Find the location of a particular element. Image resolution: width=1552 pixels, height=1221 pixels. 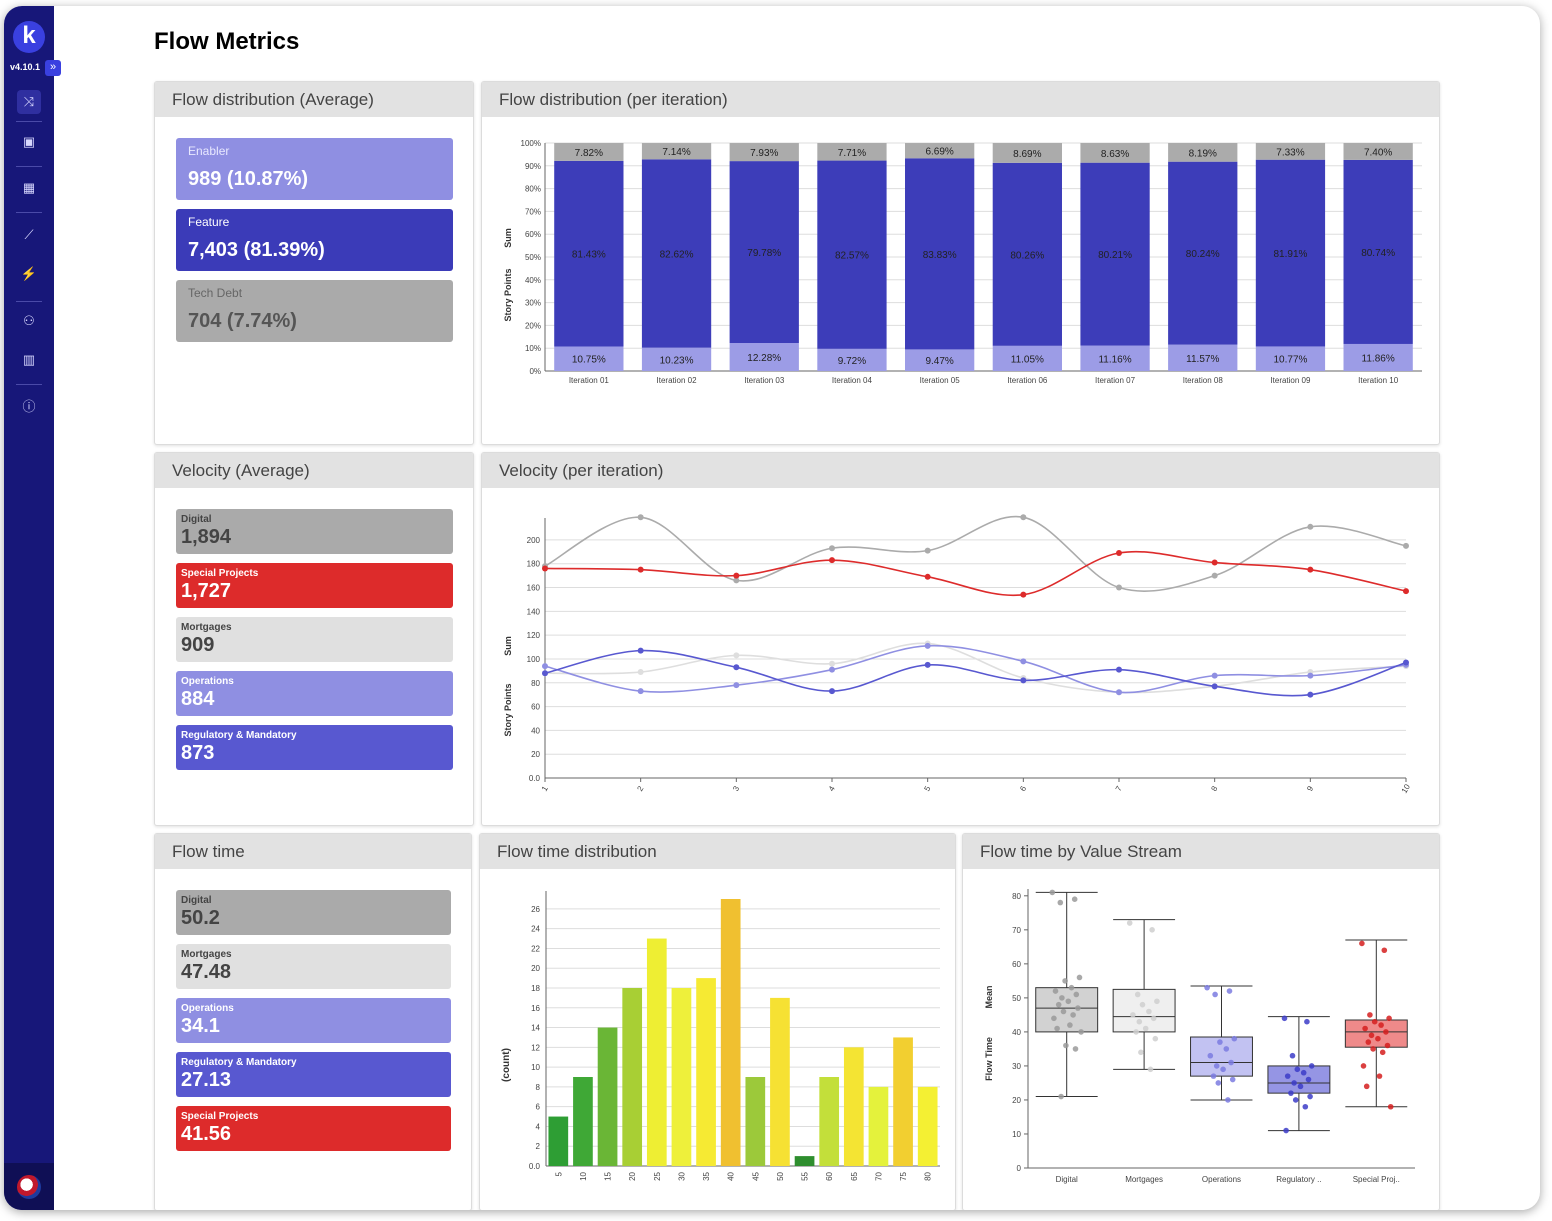

value-stream-card: Mortgages 47.48 is located at coordinates (313, 966).